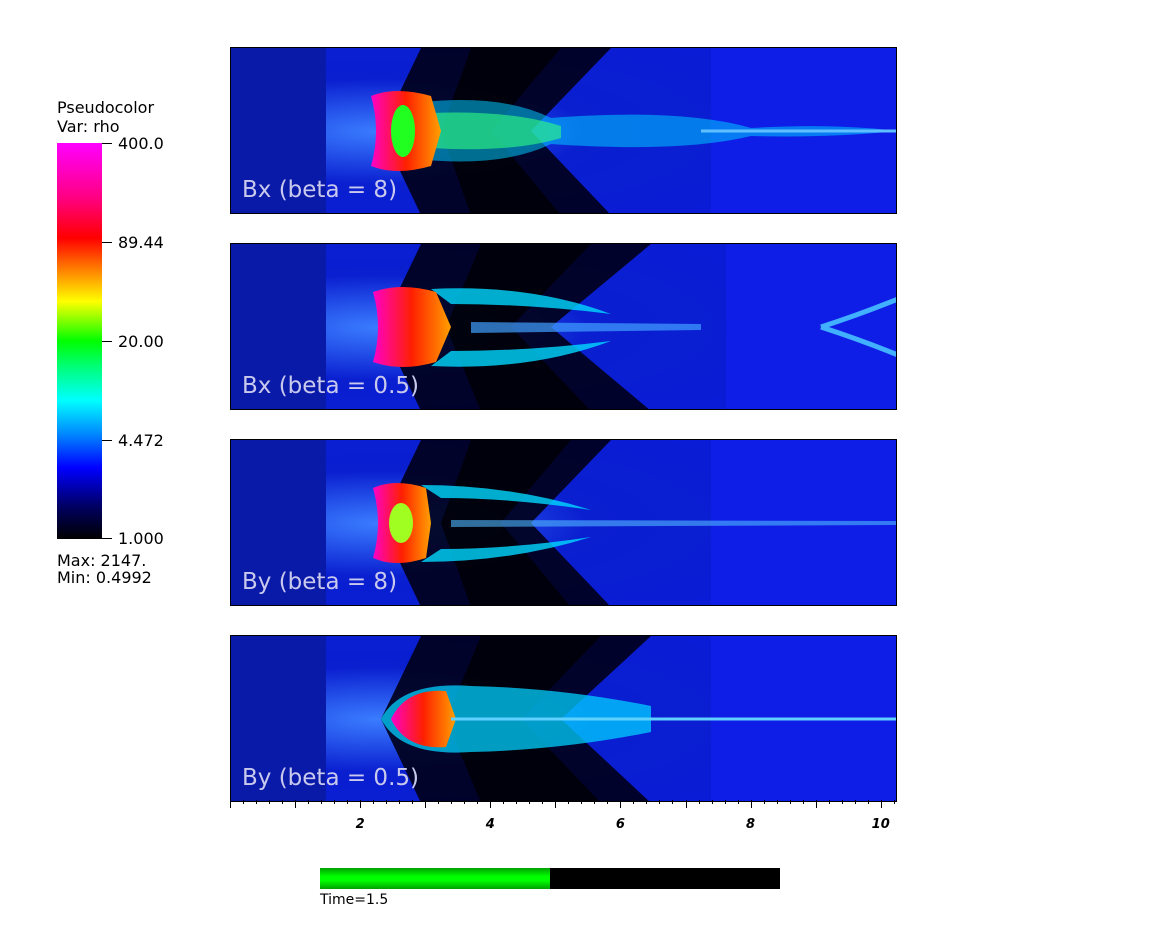  I want to click on x-axis-label: 6, so click(620, 824).